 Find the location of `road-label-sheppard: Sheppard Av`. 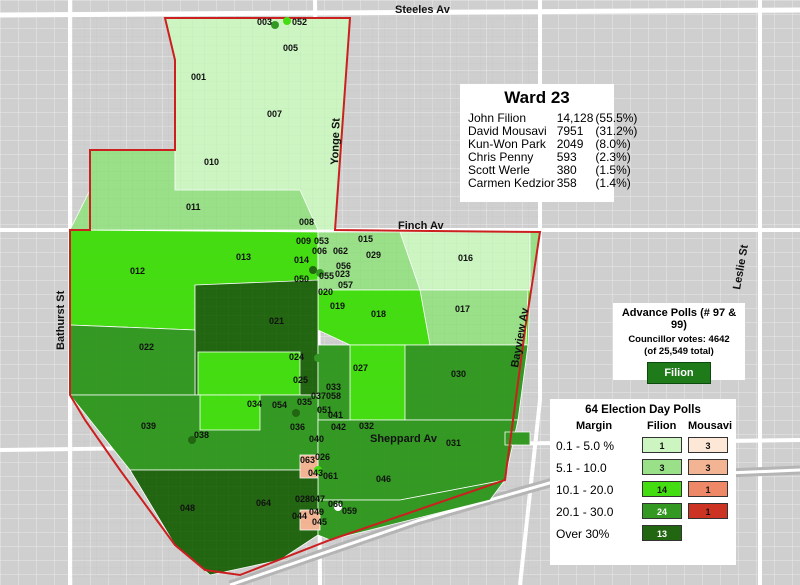

road-label-sheppard: Sheppard Av is located at coordinates (404, 439).